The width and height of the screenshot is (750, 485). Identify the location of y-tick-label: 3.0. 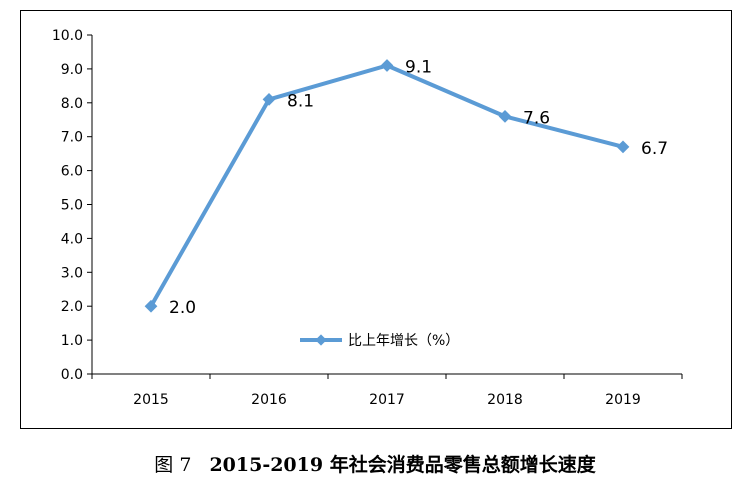
(72, 273).